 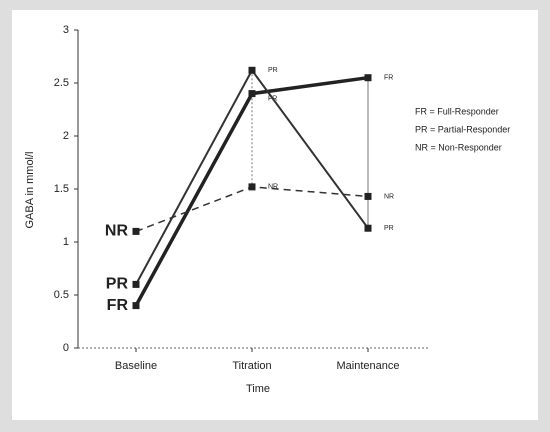 I want to click on y-tick-label: 2, so click(x=66, y=136).